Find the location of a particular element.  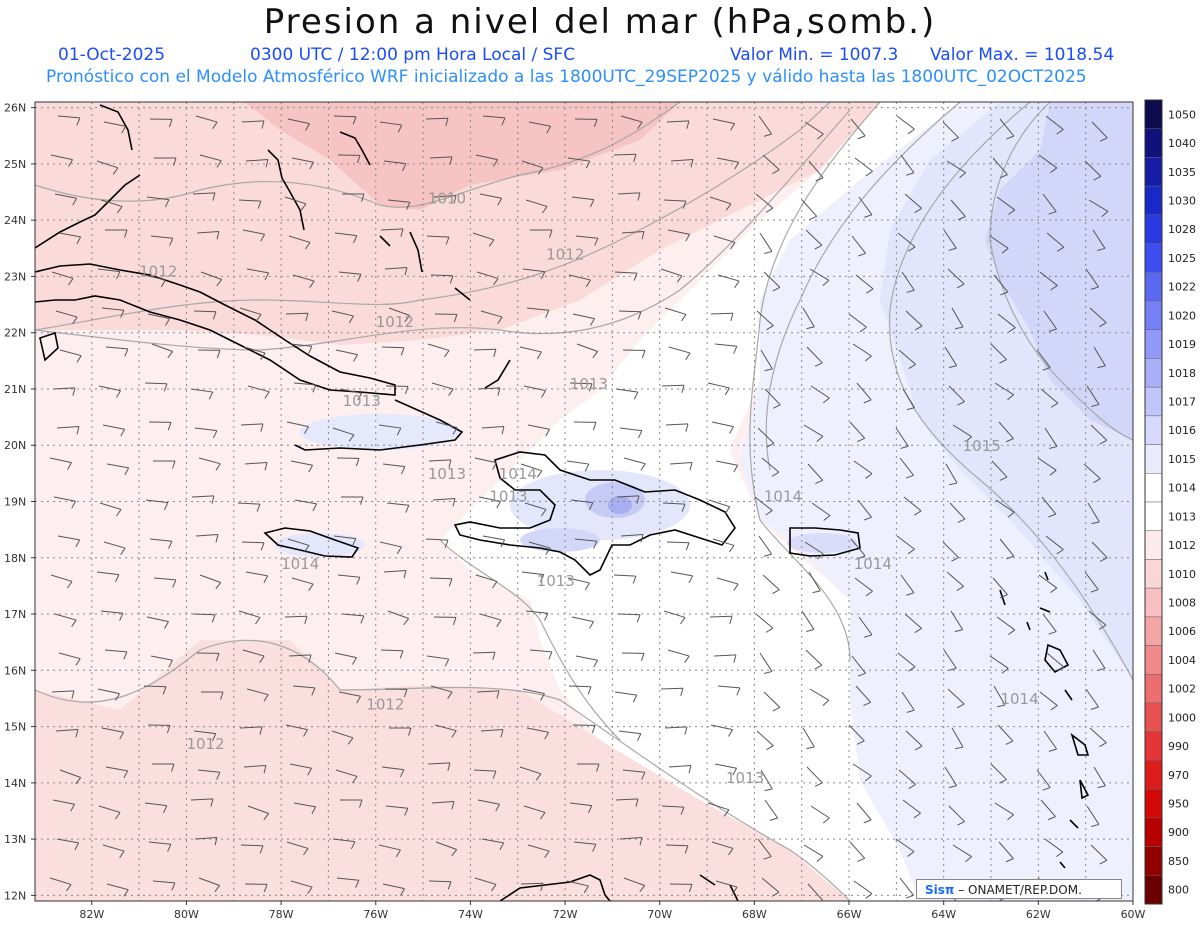

colorbar-label: 1016 is located at coordinates (1182, 430).